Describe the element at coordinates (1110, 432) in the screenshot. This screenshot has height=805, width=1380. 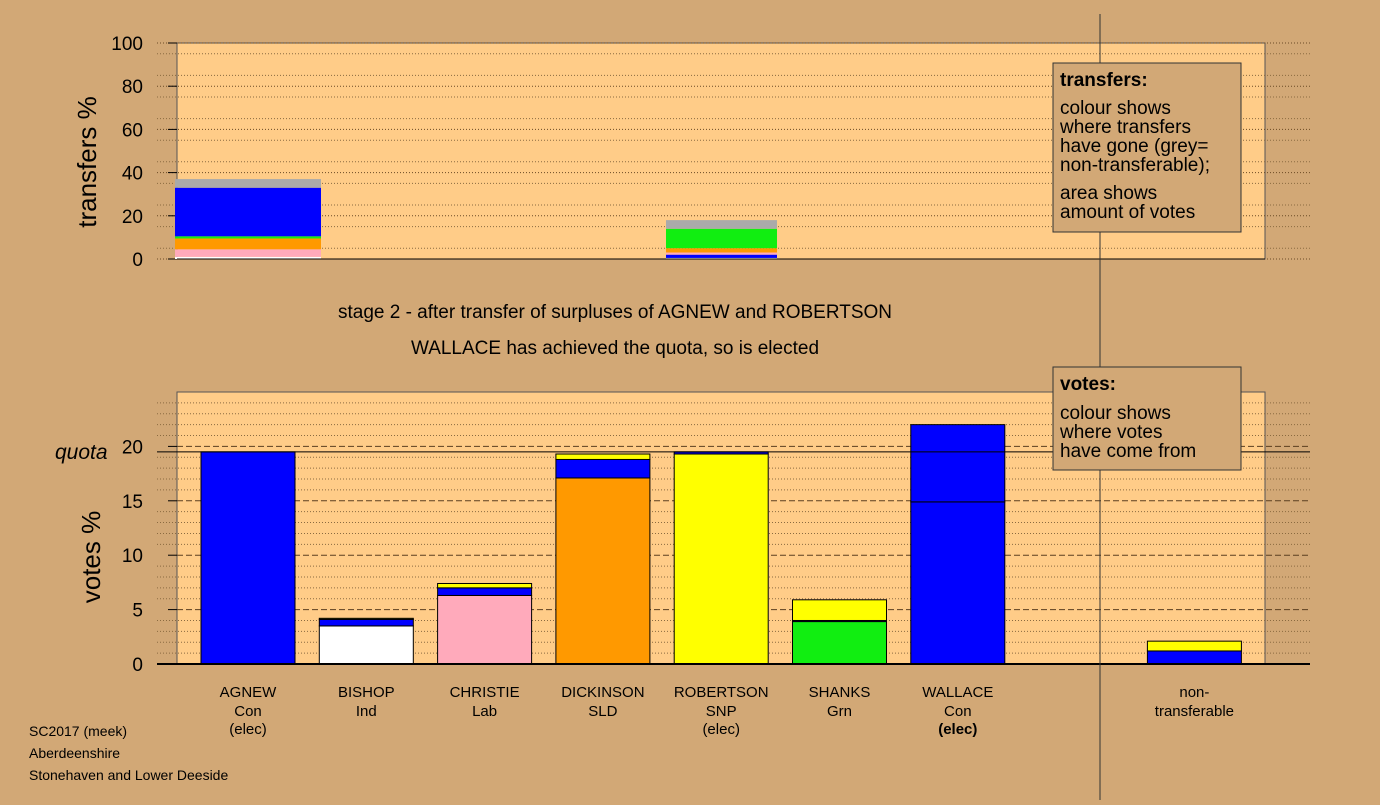
I see `votes-legend-line: where votes` at that location.